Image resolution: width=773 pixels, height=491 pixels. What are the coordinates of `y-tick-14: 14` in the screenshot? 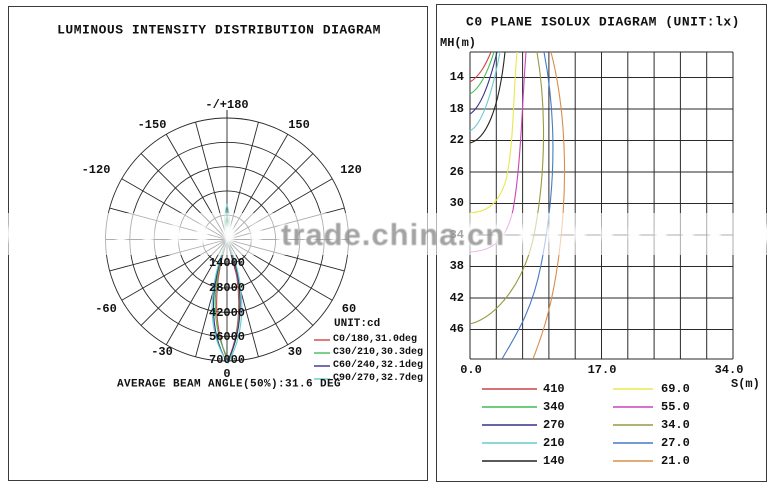 It's located at (456, 77).